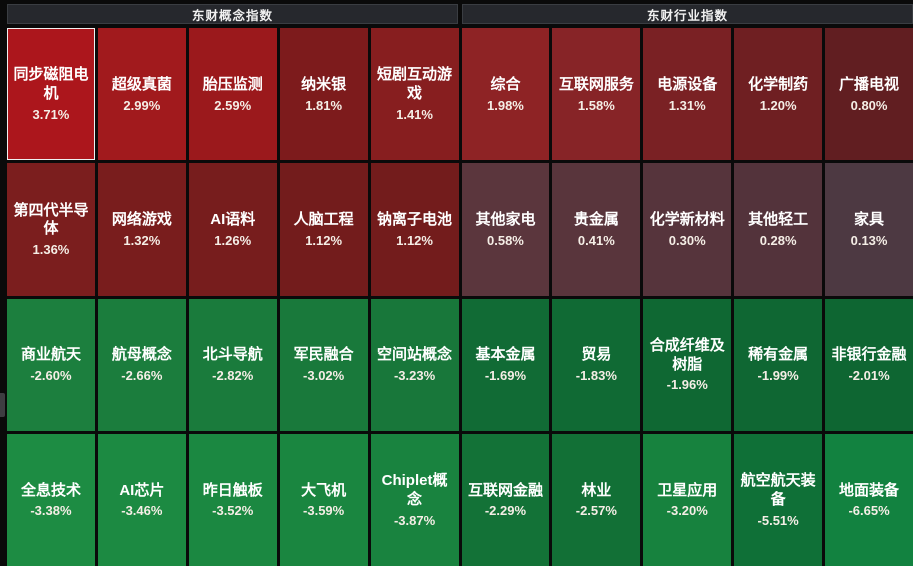  What do you see at coordinates (141, 229) in the screenshot?
I see `heatmap-tile: 网络游戏 1.32%` at bounding box center [141, 229].